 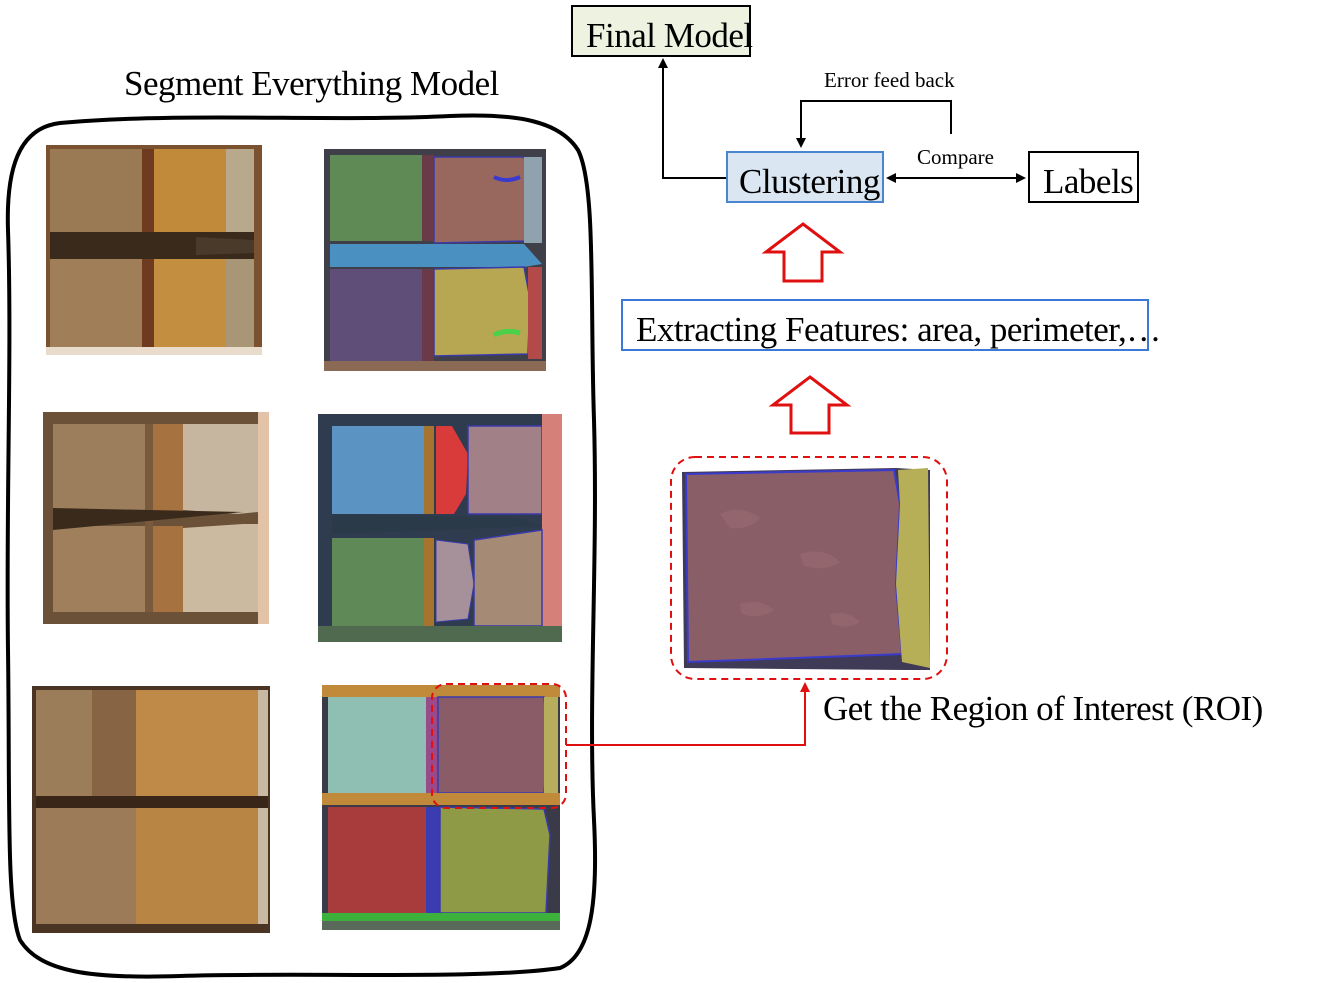 I want to click on final-model-label: Final Model, so click(x=669, y=35).